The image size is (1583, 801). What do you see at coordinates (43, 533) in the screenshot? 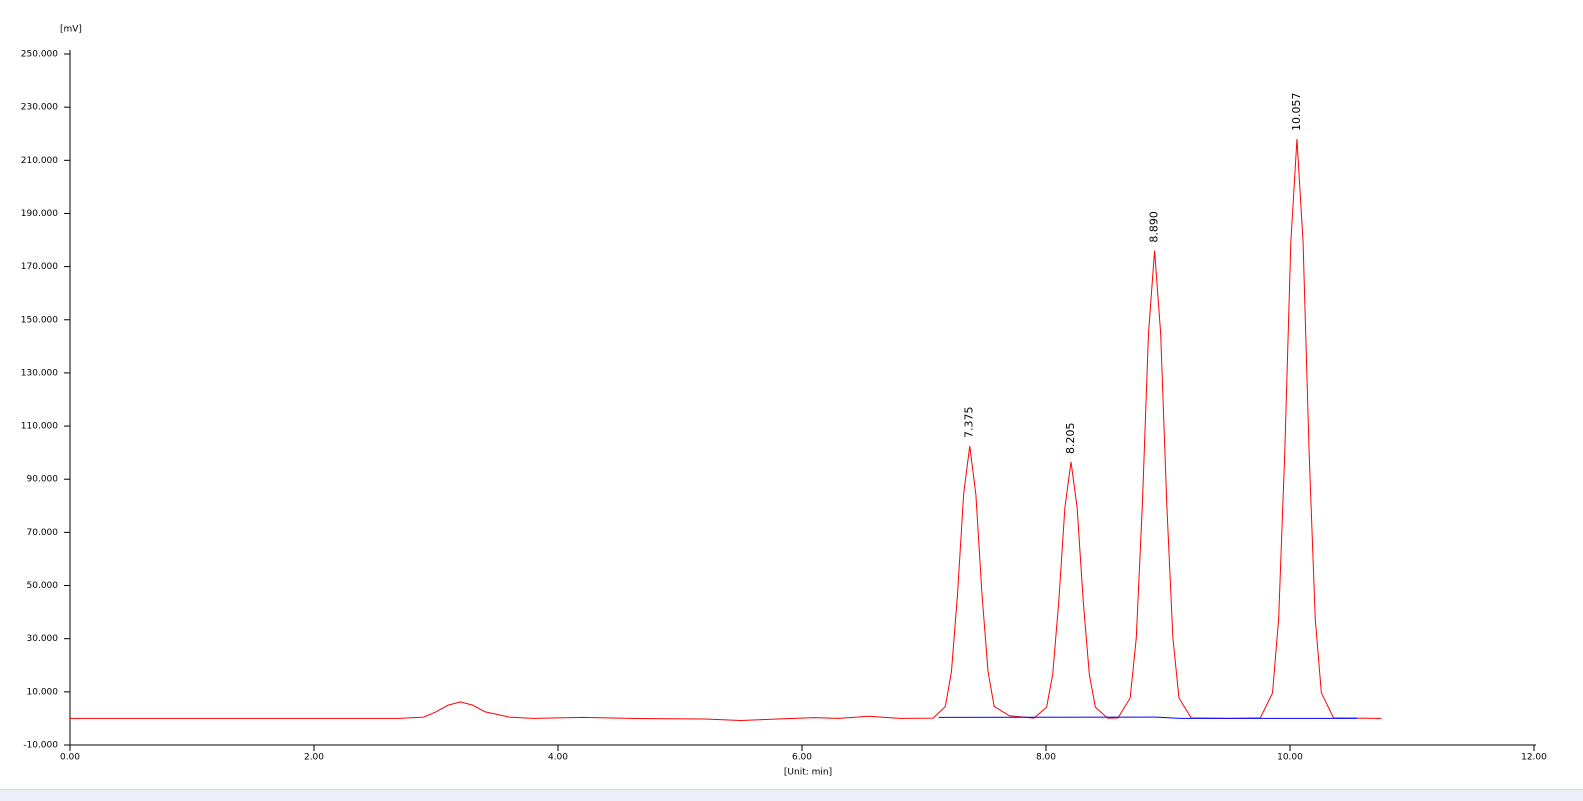
I see `y-tick-label: 70.000` at bounding box center [43, 533].